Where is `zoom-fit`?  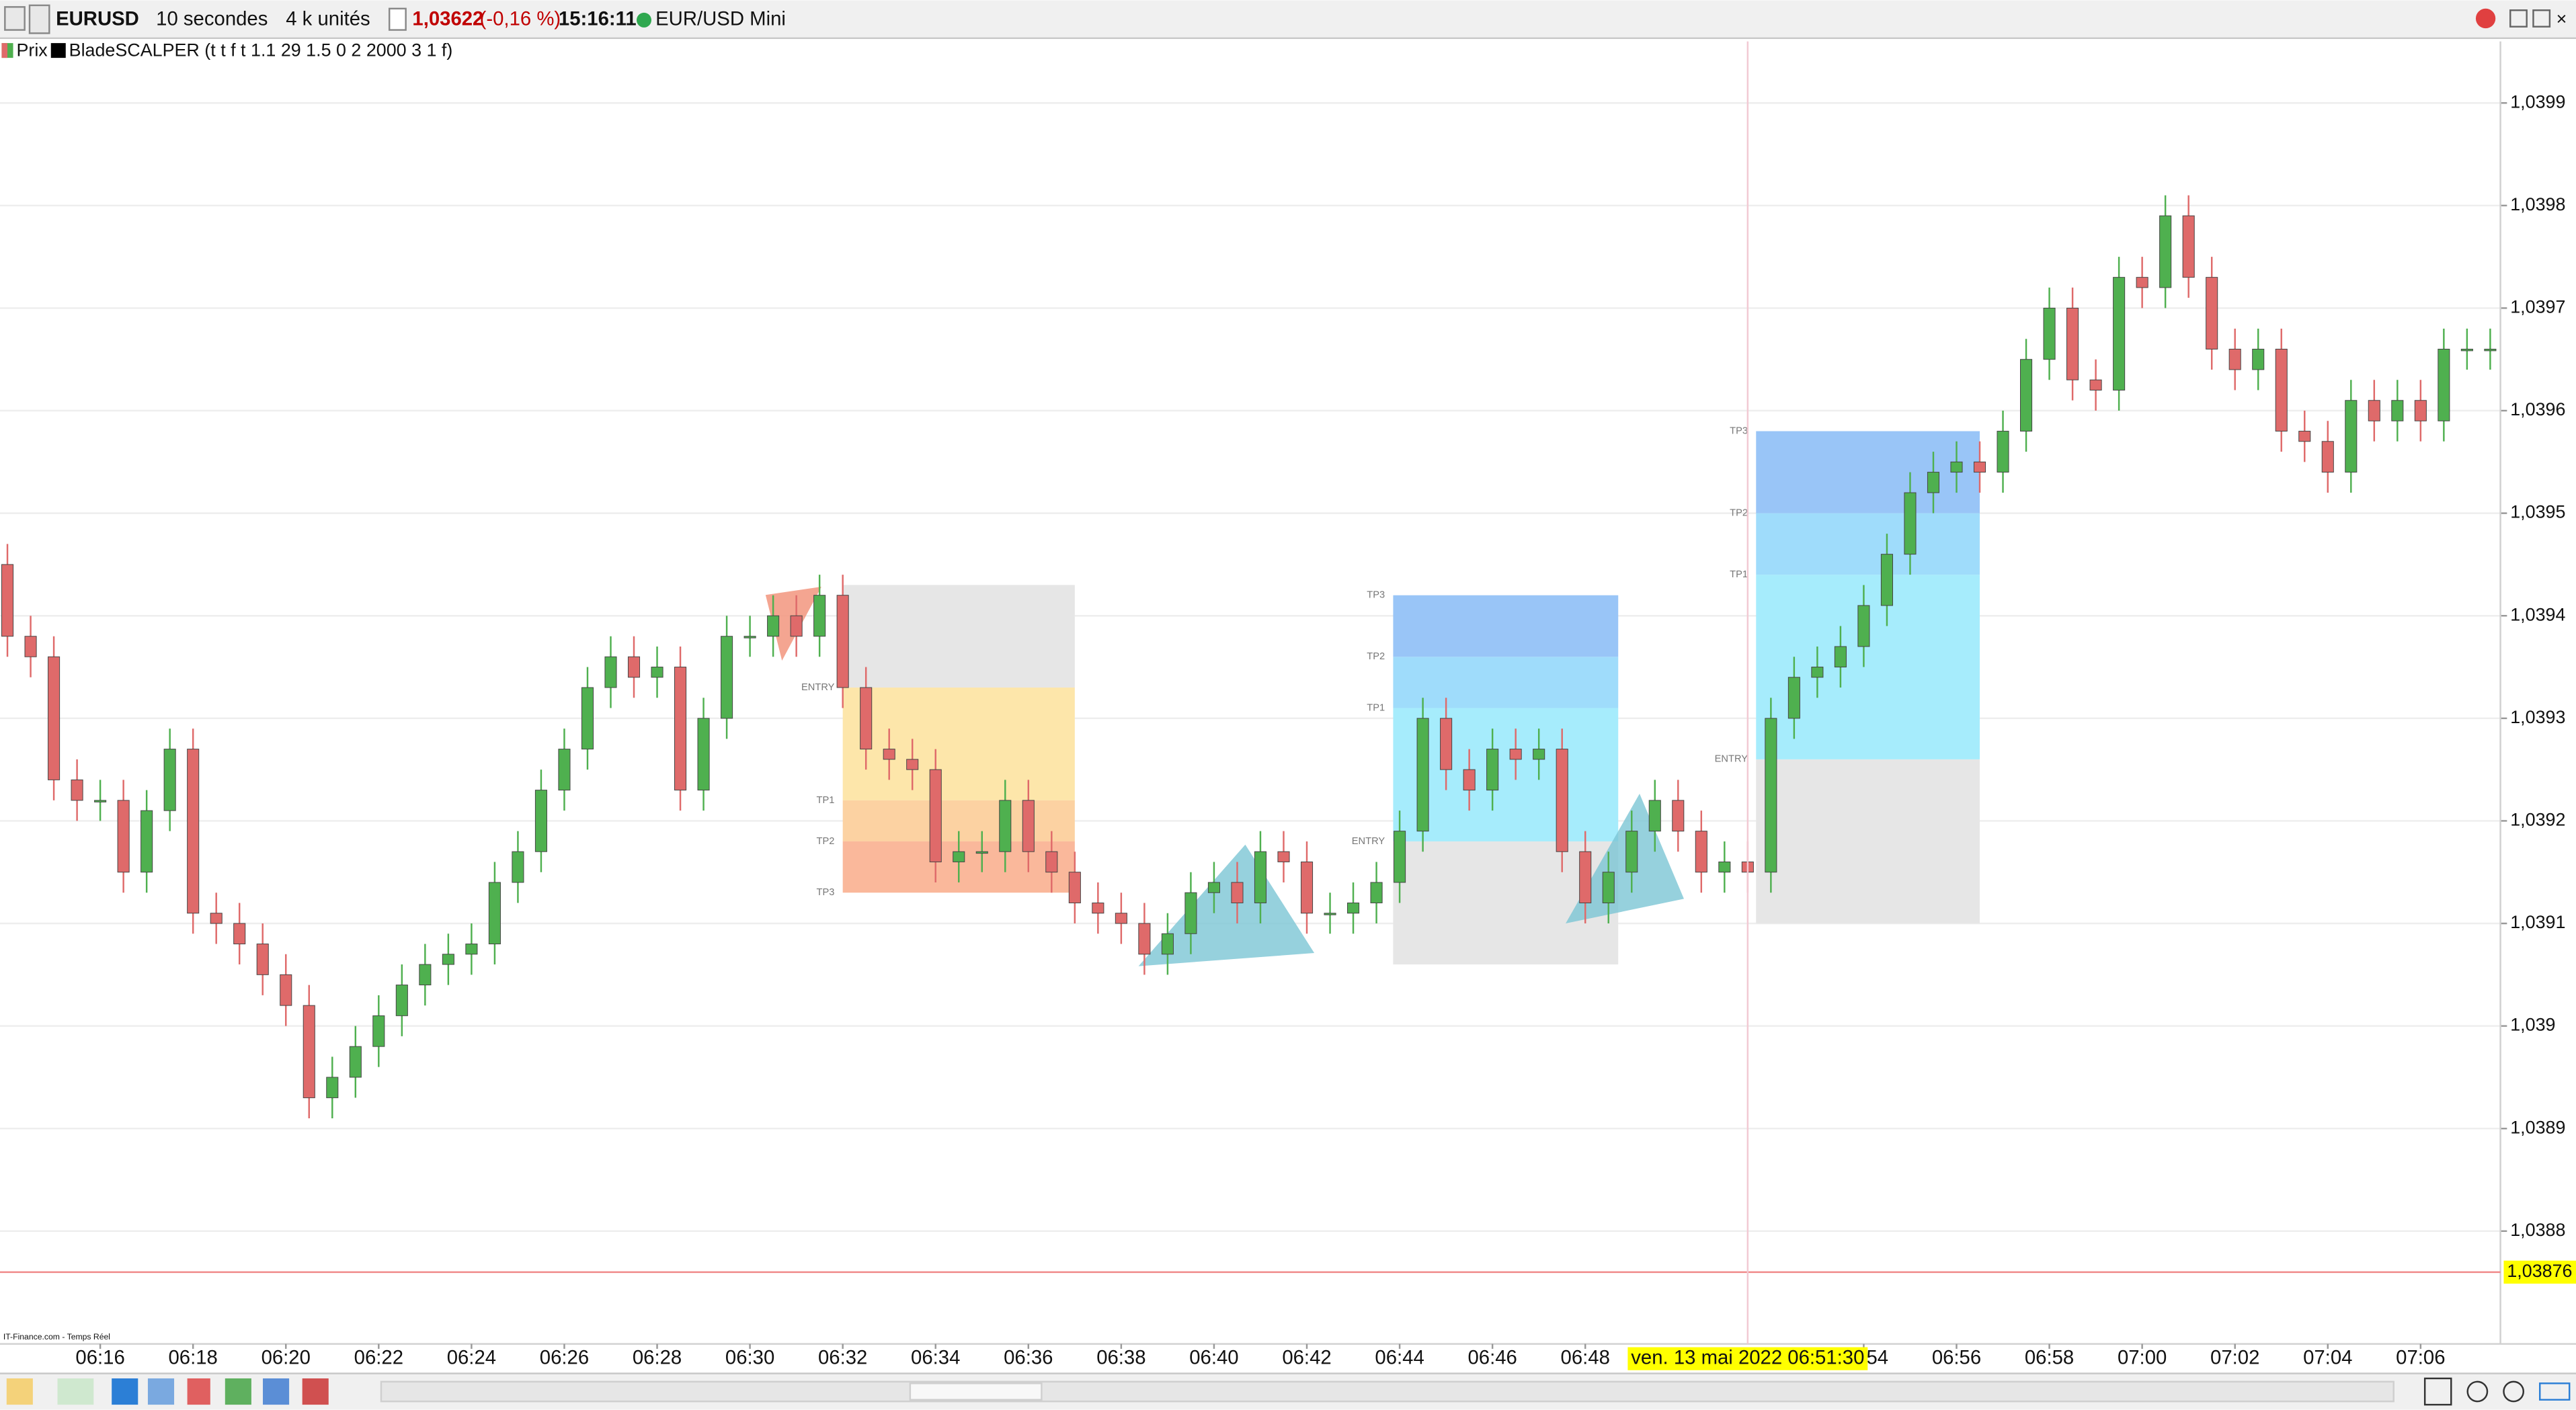 zoom-fit is located at coordinates (2437, 1392).